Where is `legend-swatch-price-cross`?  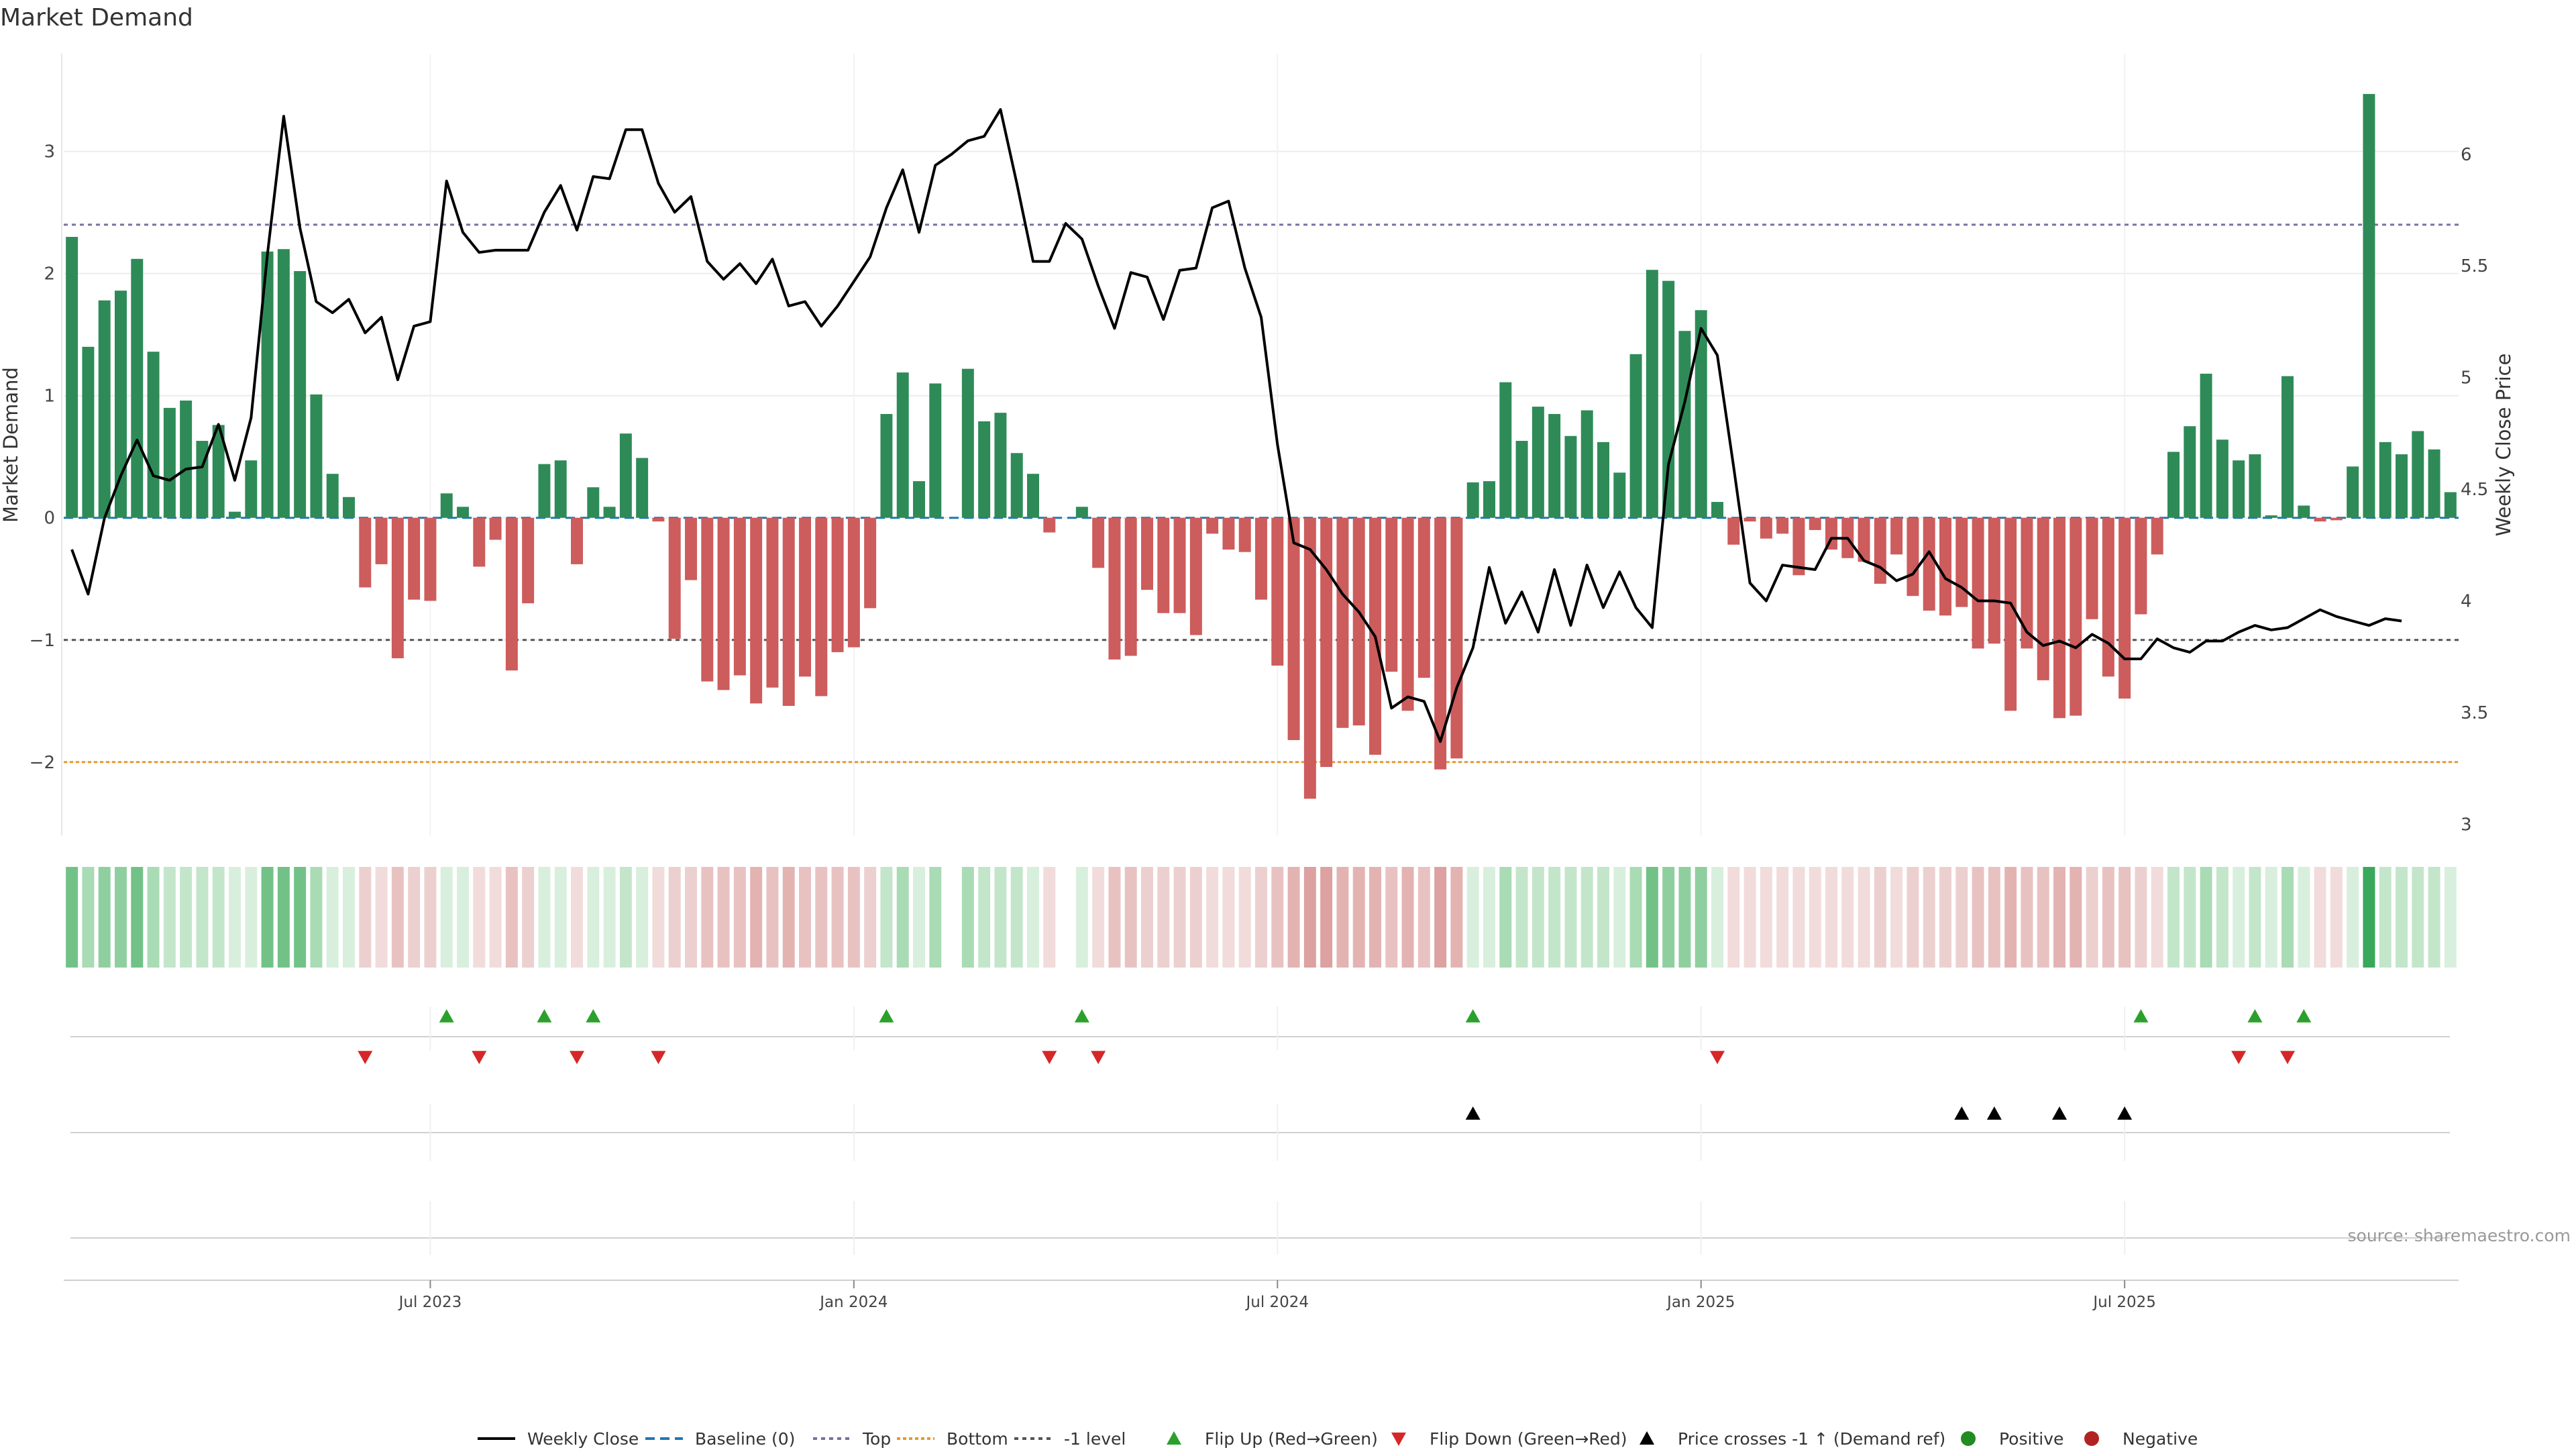 legend-swatch-price-cross is located at coordinates (1647, 1438).